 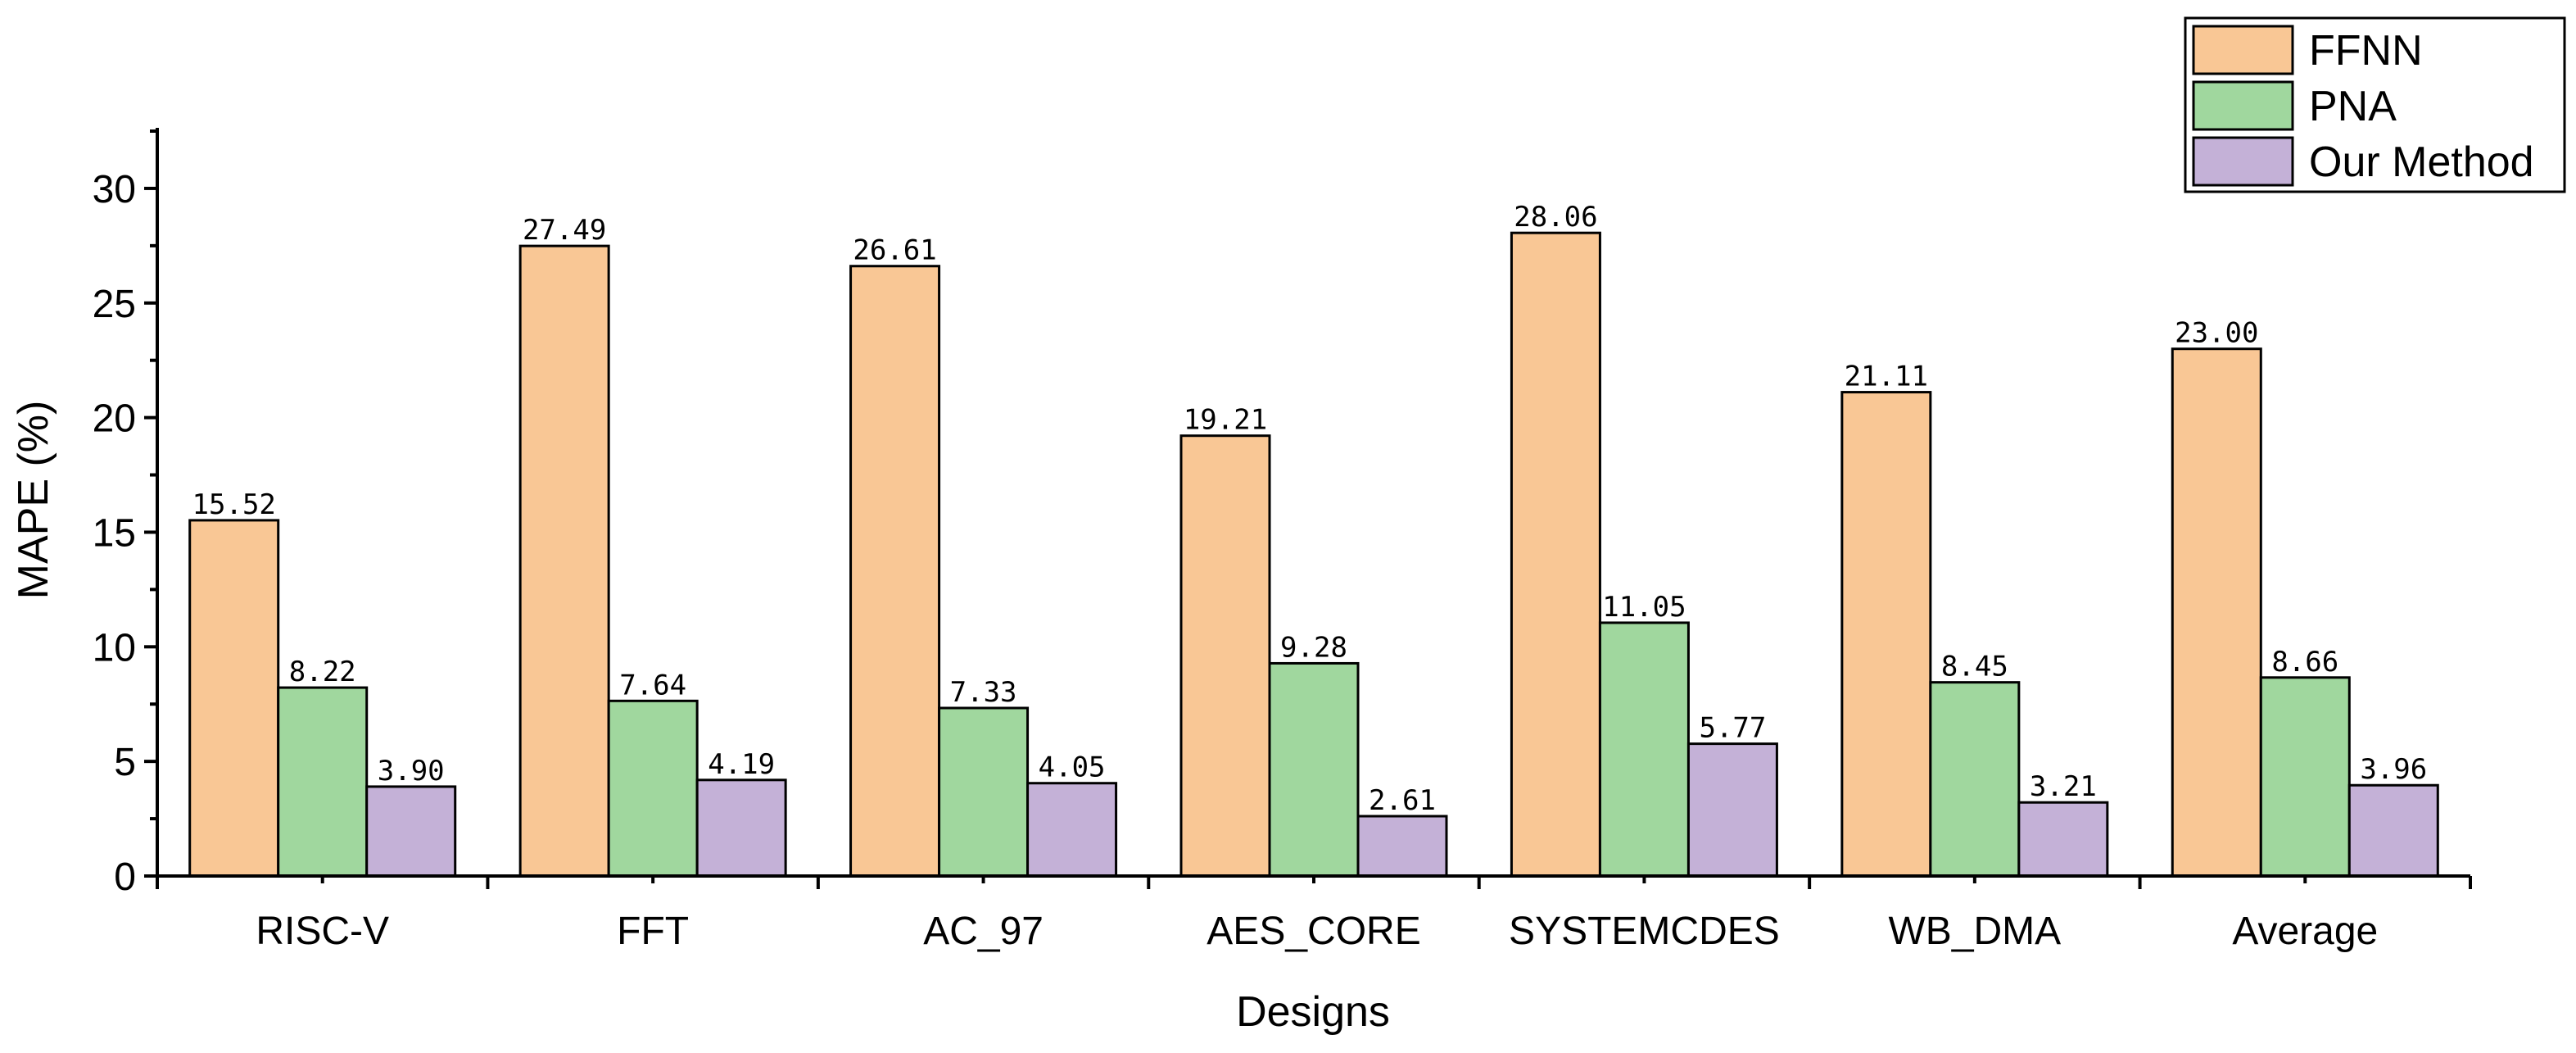 I want to click on x-tick-label: Average, so click(x=2305, y=931).